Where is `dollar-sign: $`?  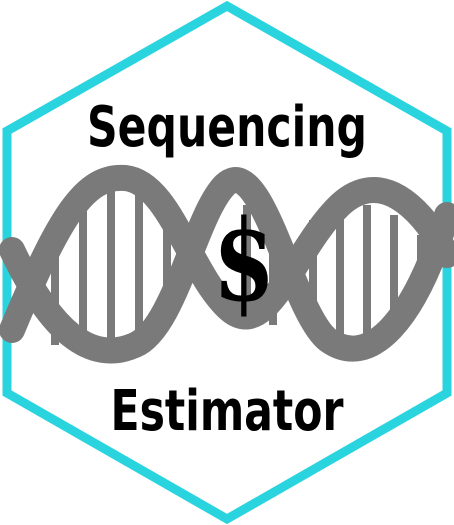
dollar-sign: $ is located at coordinates (244, 260).